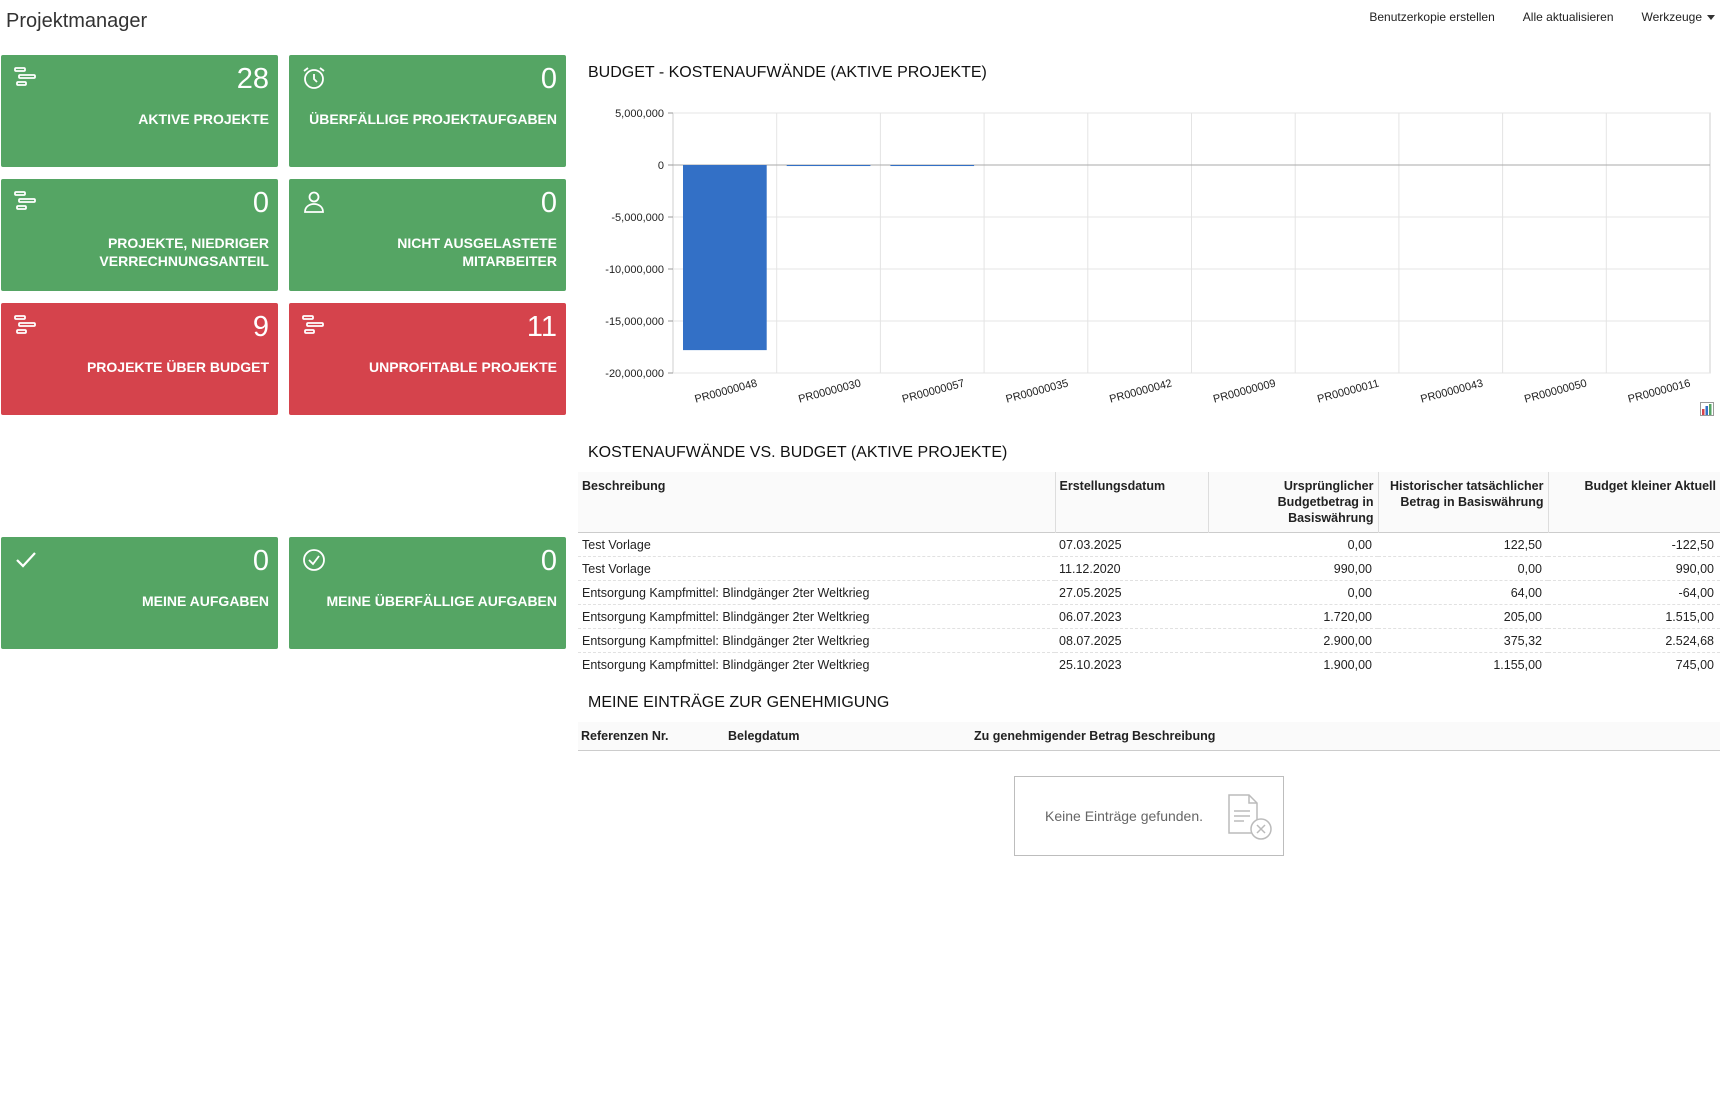 The height and width of the screenshot is (1100, 1723). Describe the element at coordinates (739, 702) in the screenshot. I see `approvals-title: MEINE EINTRÄGE ZUR GENEHMIGUNG` at that location.